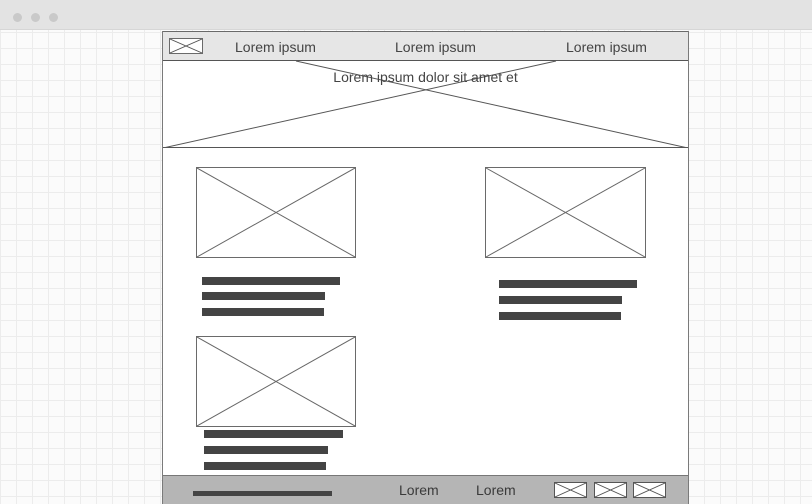 This screenshot has width=812, height=504. What do you see at coordinates (17, 17) in the screenshot?
I see `window-close-dot` at bounding box center [17, 17].